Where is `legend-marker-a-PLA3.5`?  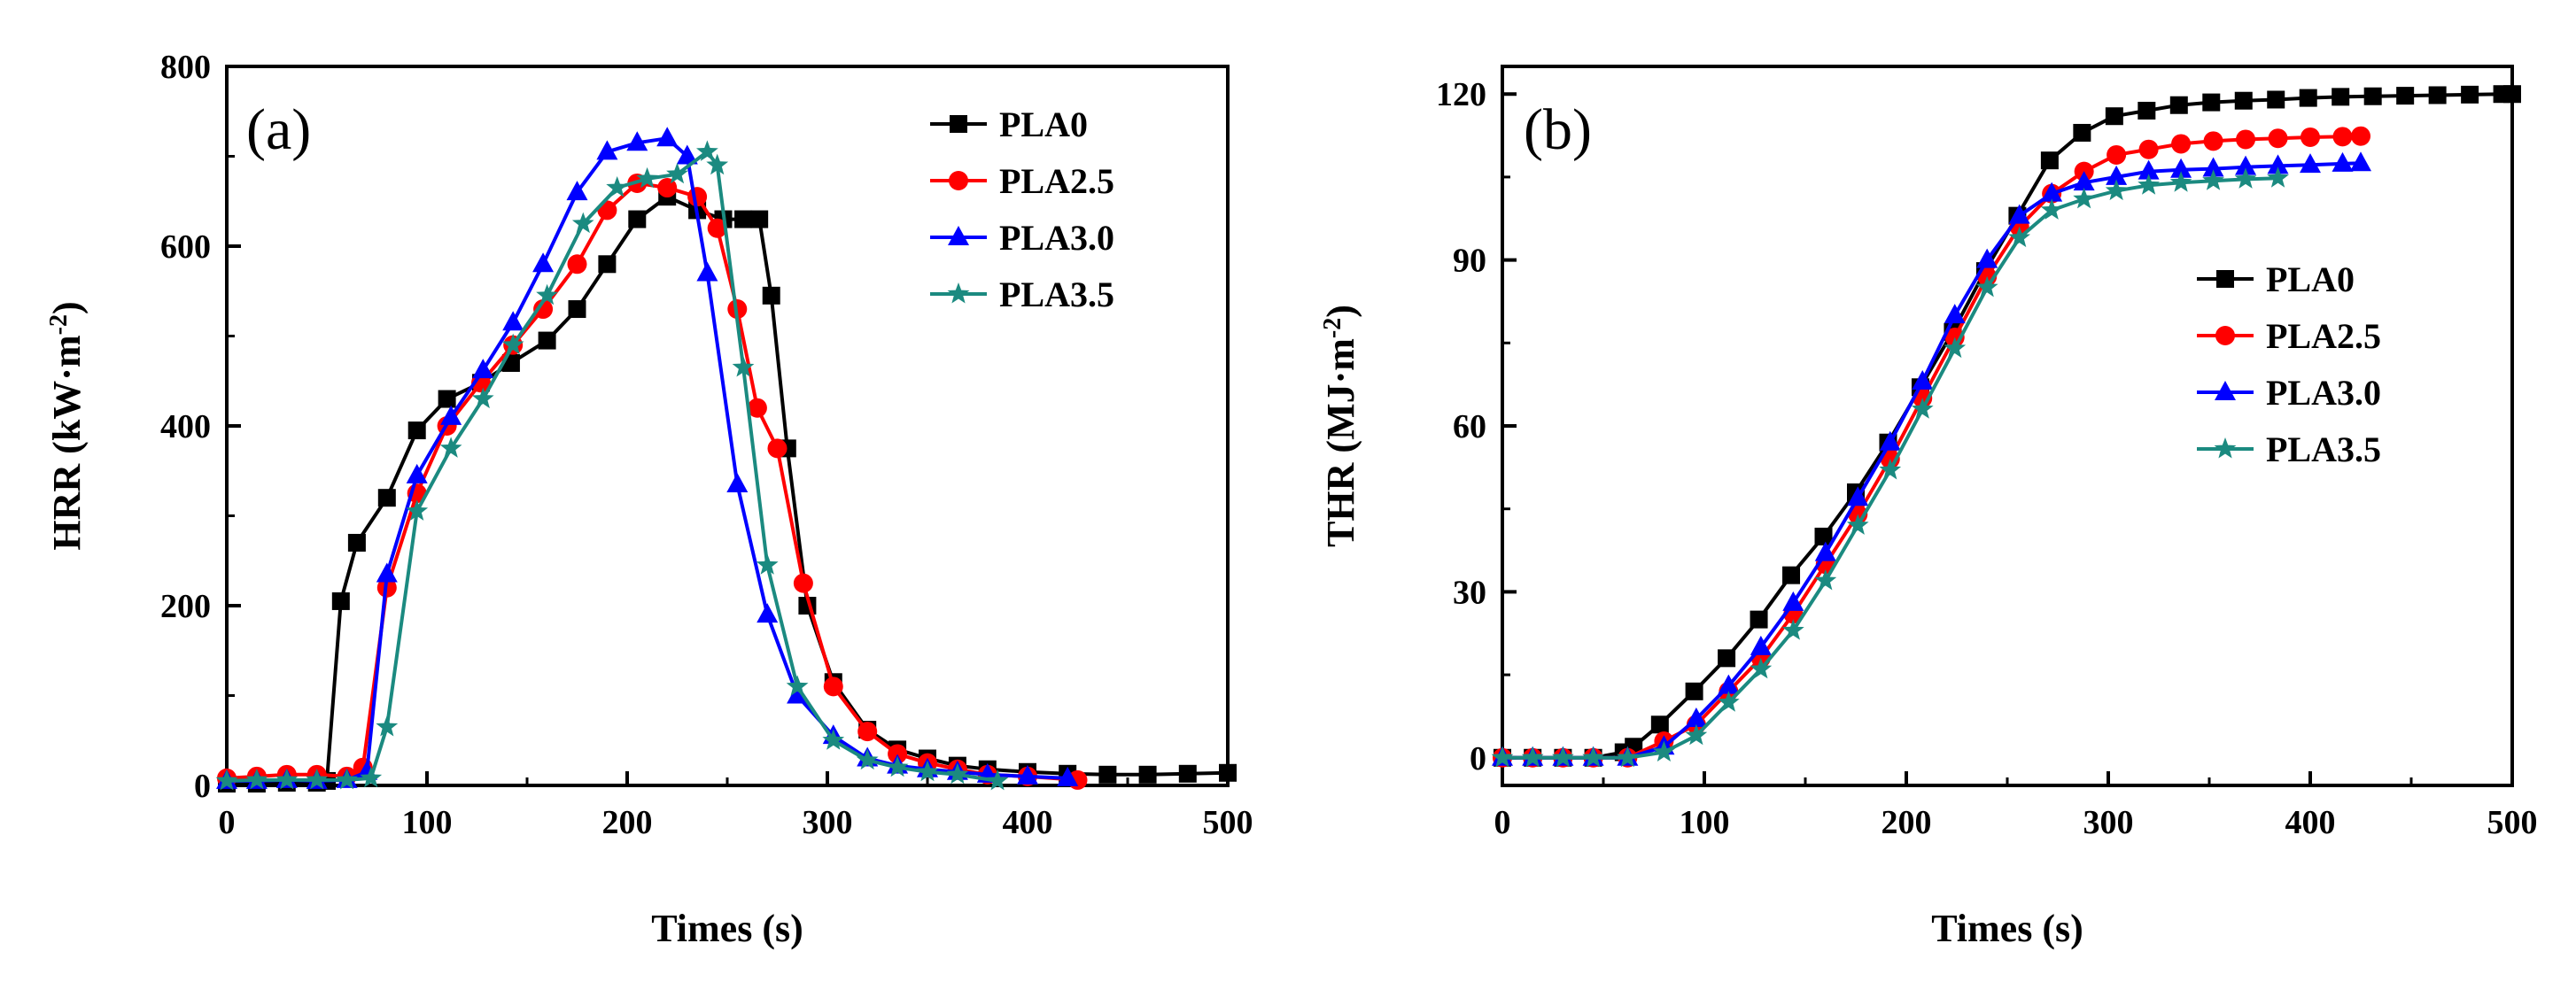 legend-marker-a-PLA3.5 is located at coordinates (958, 293).